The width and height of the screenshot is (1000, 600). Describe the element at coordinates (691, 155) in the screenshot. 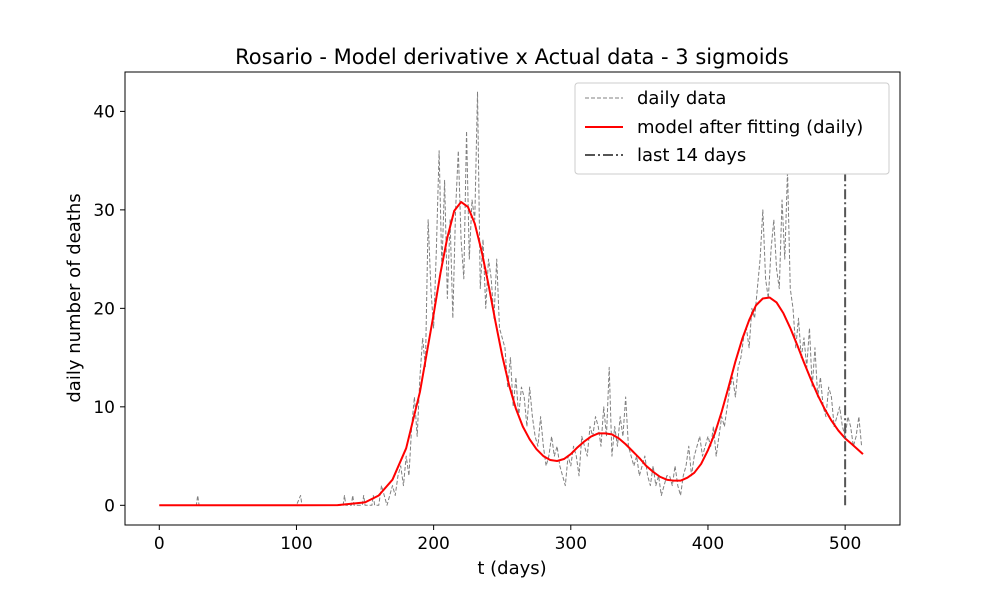

I see `legend-label-last-14-days: last 14 days` at that location.